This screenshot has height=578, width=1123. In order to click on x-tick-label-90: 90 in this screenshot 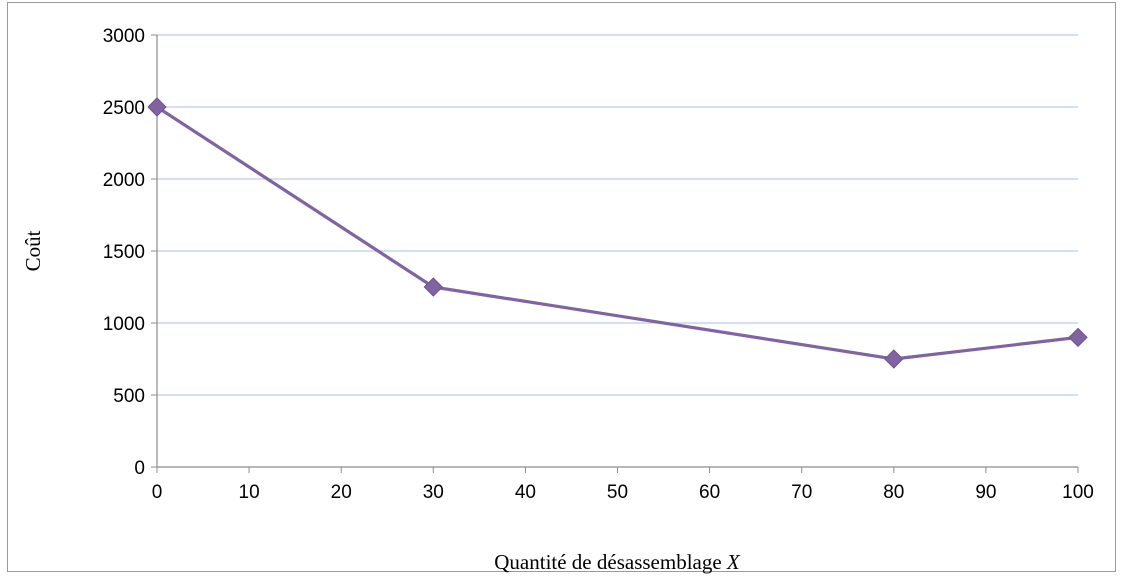, I will do `click(985, 492)`.